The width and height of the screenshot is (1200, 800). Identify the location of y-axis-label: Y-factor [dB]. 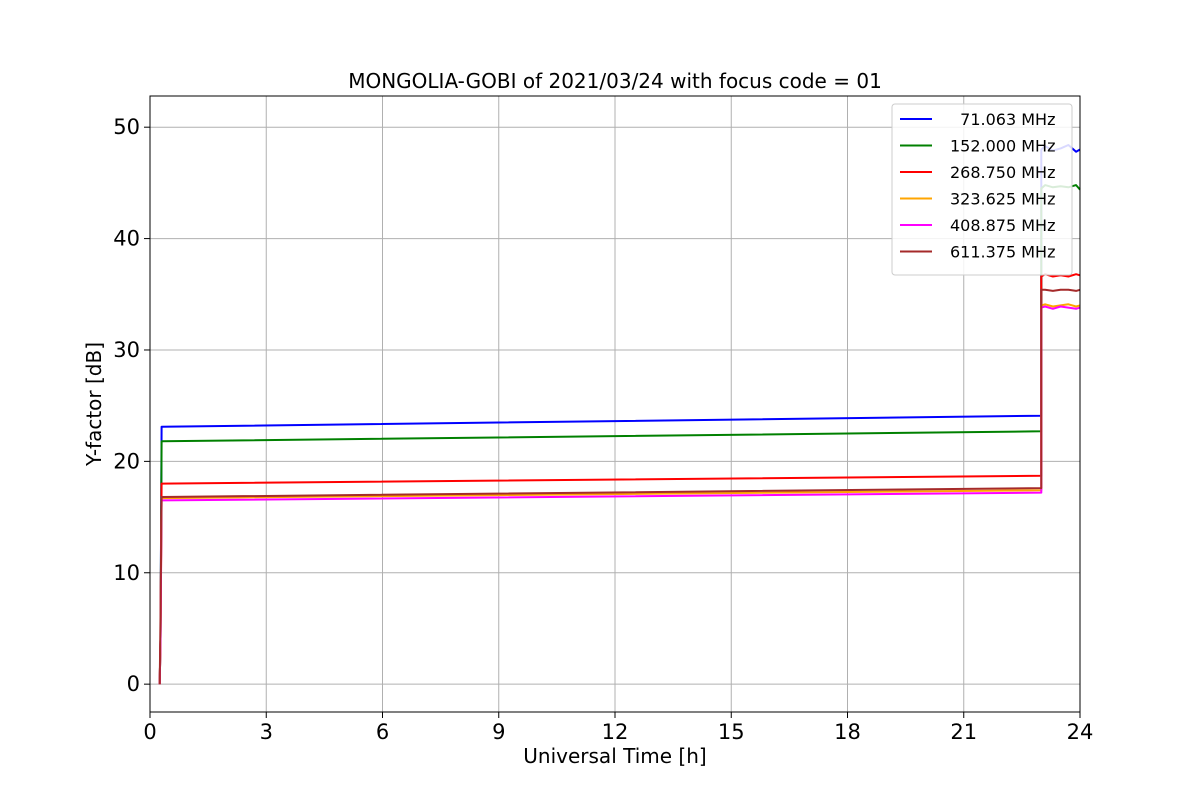
(94, 404).